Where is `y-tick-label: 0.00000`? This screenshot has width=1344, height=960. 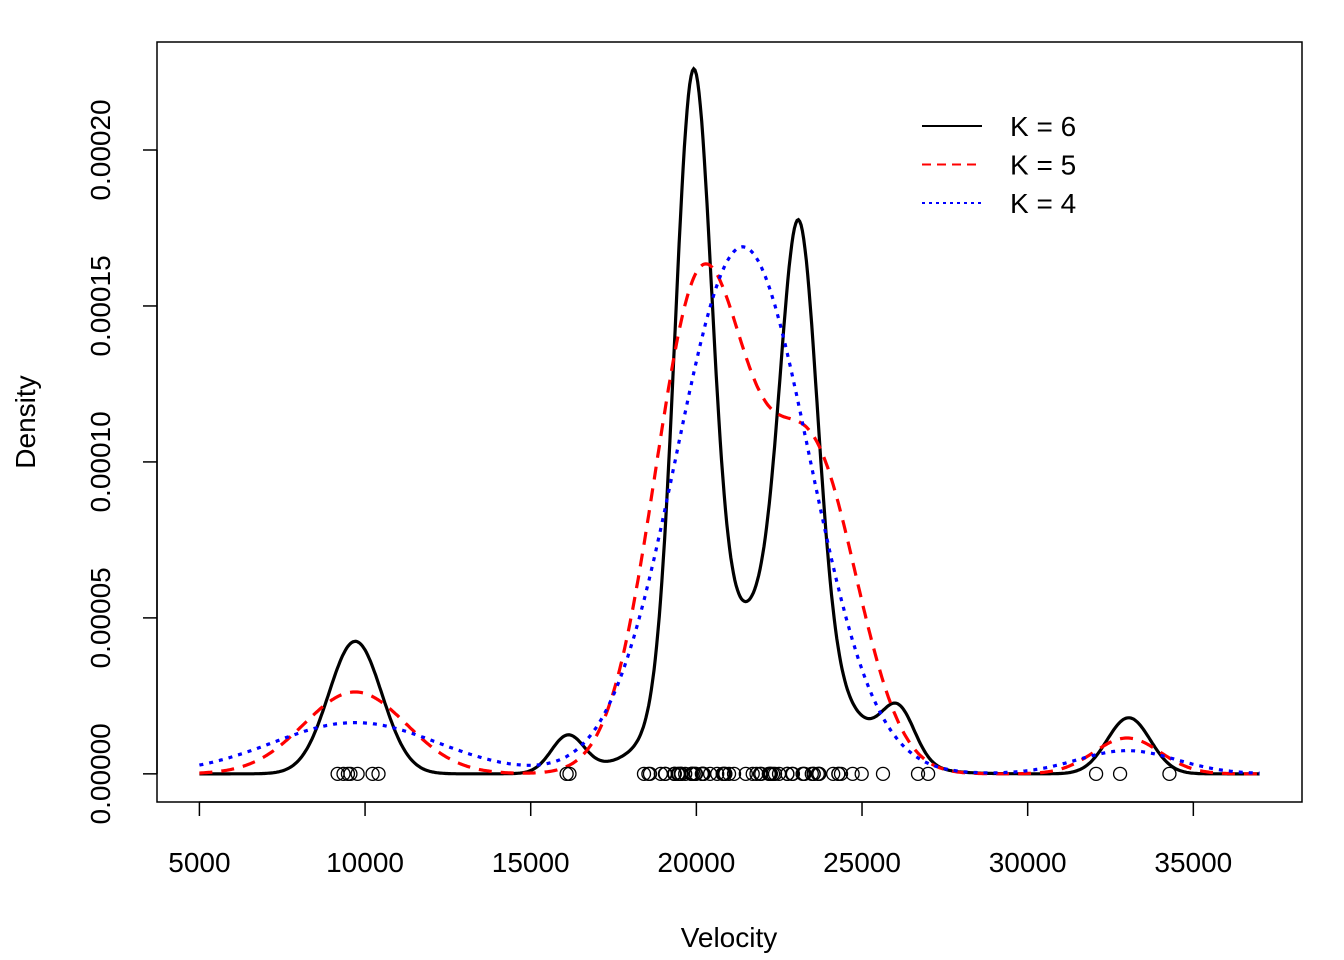
y-tick-label: 0.00000 is located at coordinates (100, 773).